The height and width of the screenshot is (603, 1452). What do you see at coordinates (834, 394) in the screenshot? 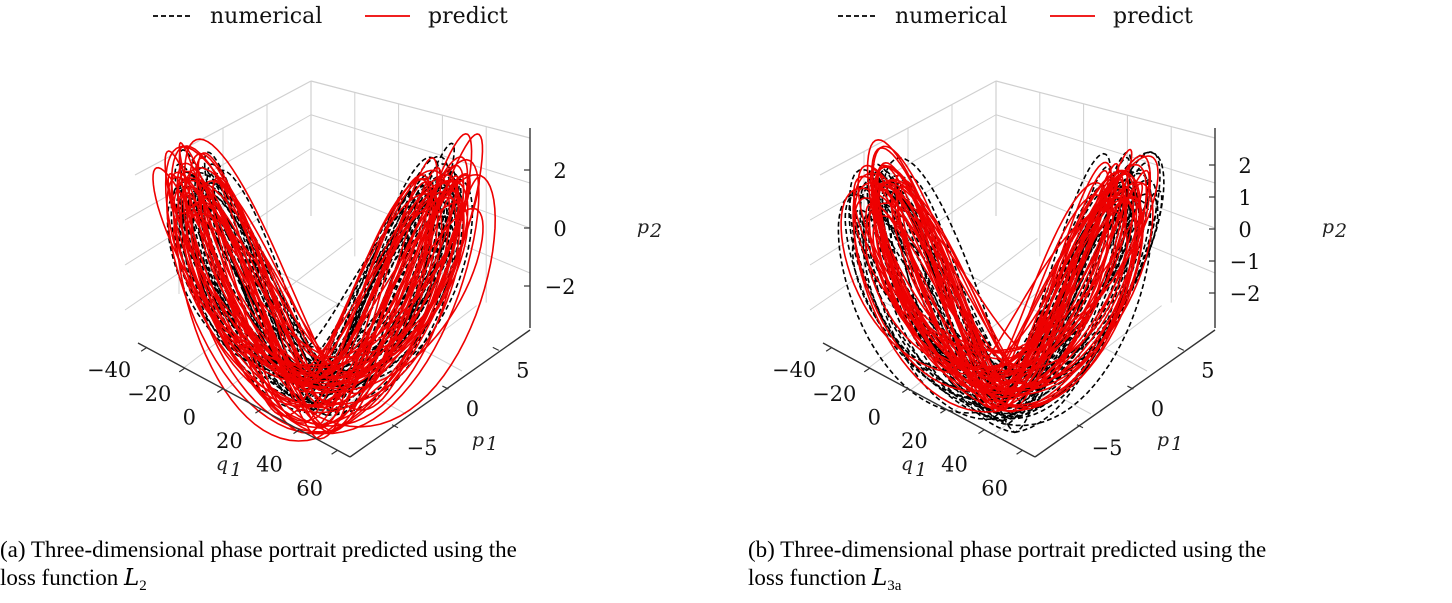
I see `q1-tick-label: −20` at bounding box center [834, 394].